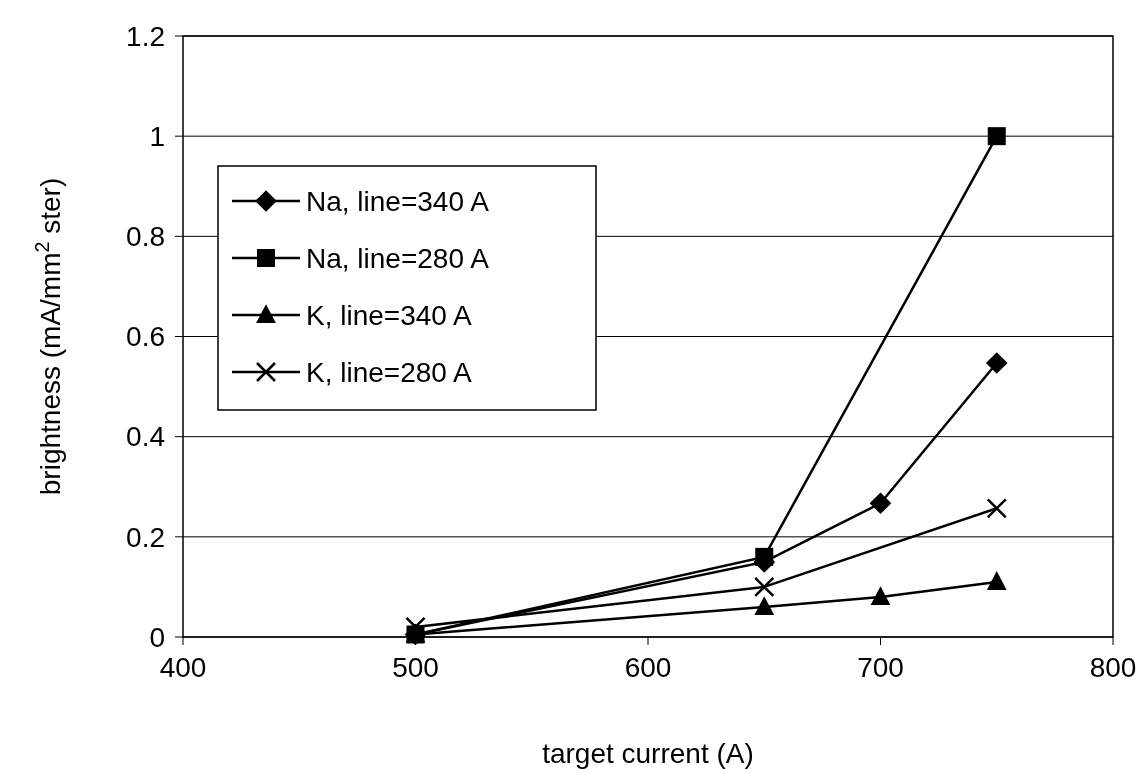 The height and width of the screenshot is (773, 1142). I want to click on y-tick-label: 1.2, so click(145, 36).